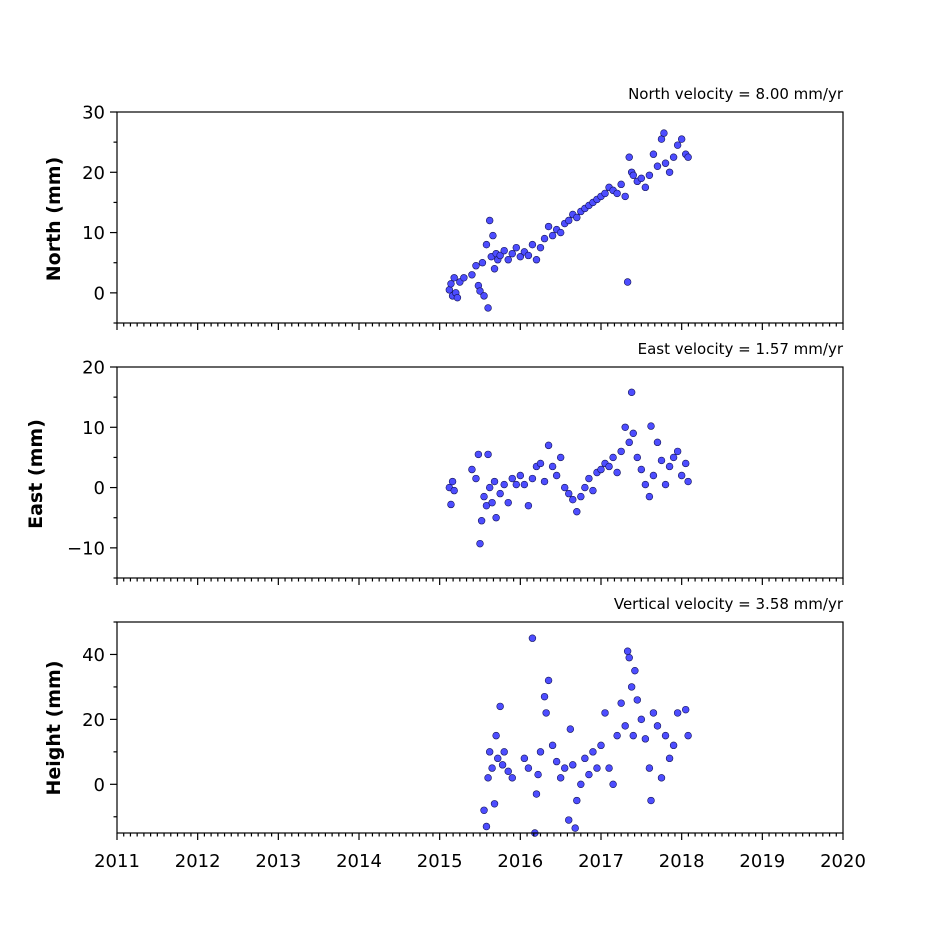 The image size is (937, 937). Describe the element at coordinates (93, 428) in the screenshot. I see `east-y-tick-label: 10` at that location.